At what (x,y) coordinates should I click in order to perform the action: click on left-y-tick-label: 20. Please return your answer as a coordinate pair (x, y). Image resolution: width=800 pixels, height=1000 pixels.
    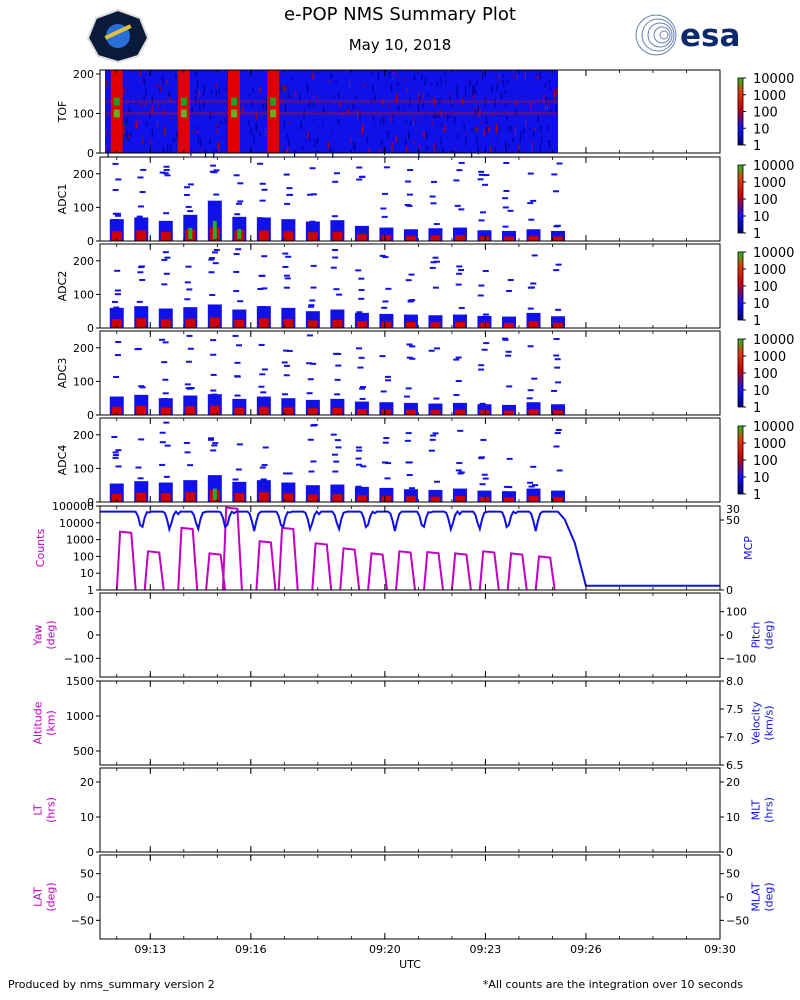
    Looking at the image, I should click on (87, 782).